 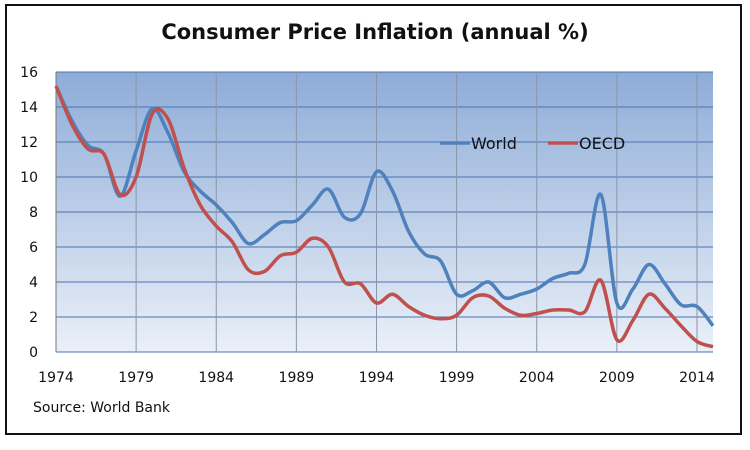 I want to click on x-tick-label: 1989, so click(x=297, y=378).